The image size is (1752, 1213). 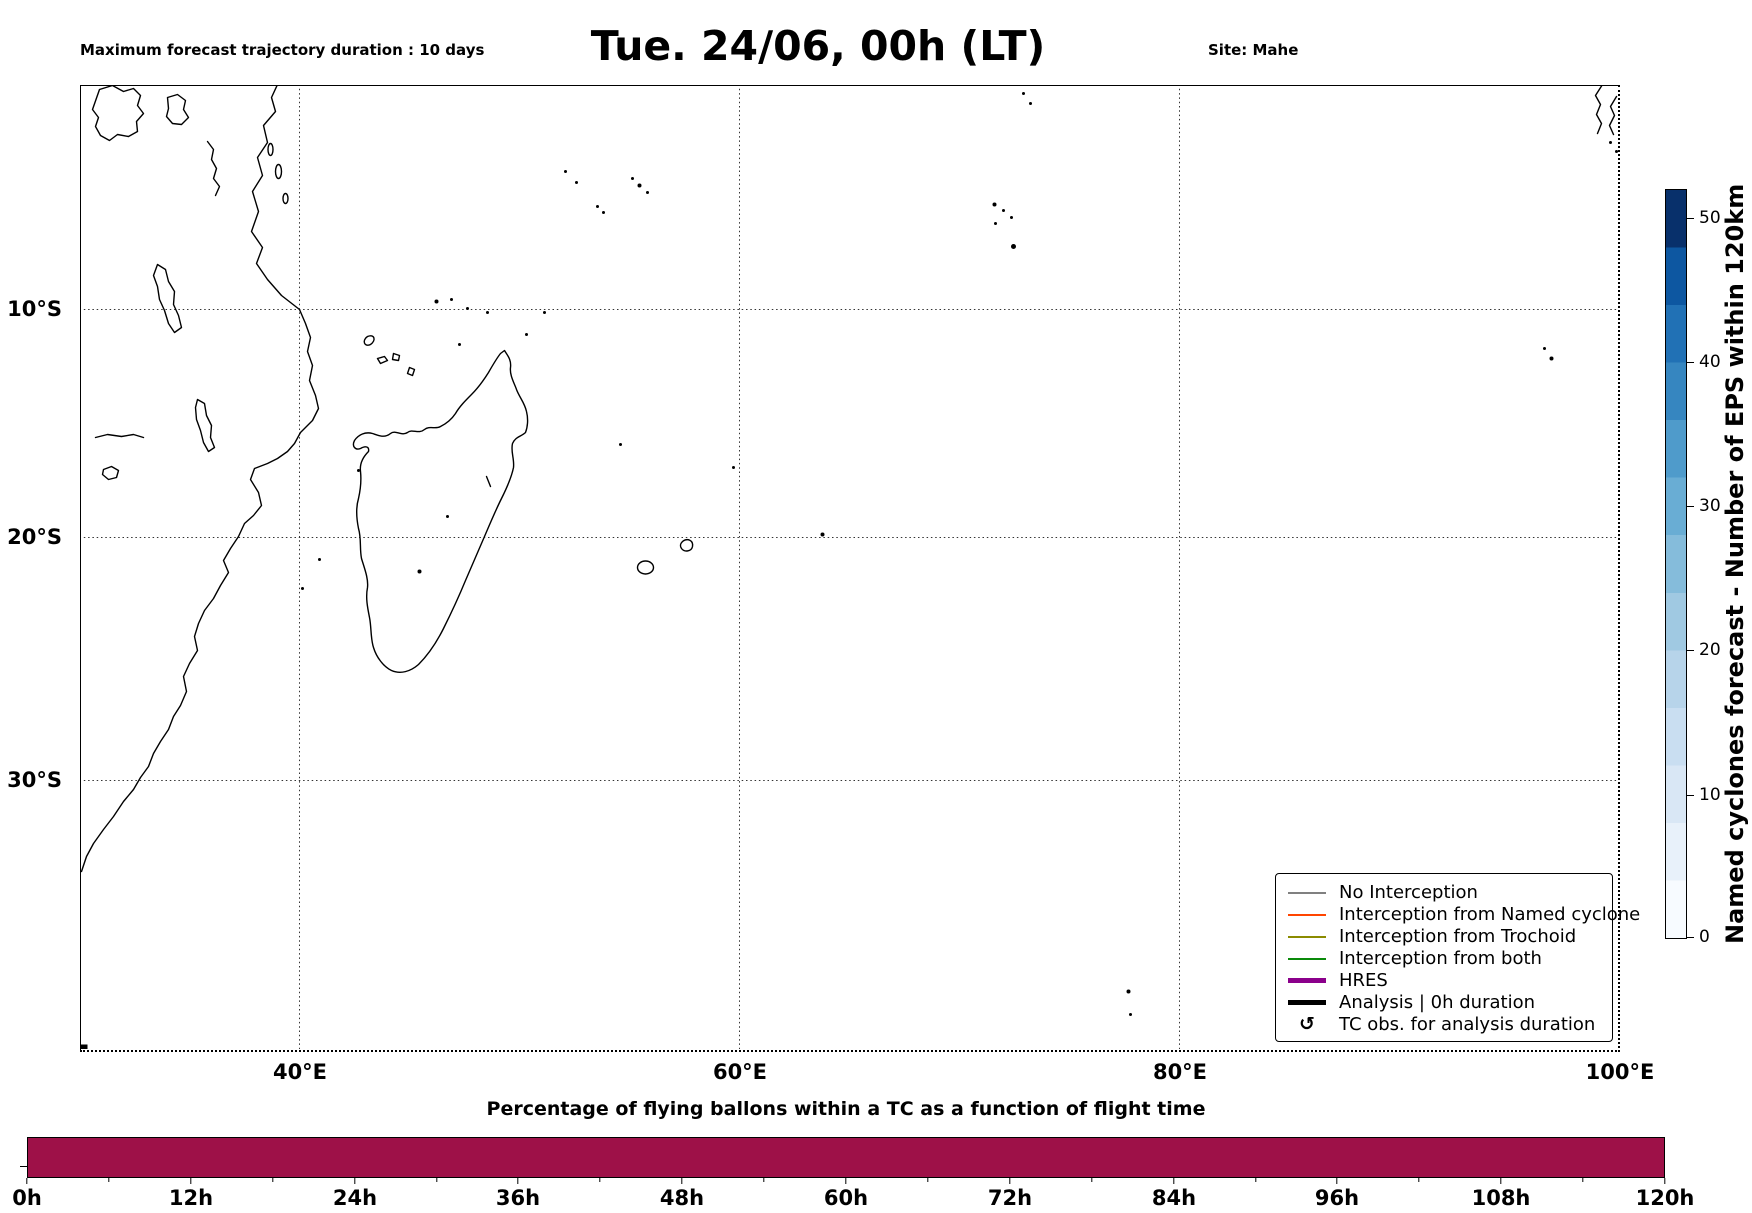 I want to click on island-mayotte, so click(x=411, y=371).